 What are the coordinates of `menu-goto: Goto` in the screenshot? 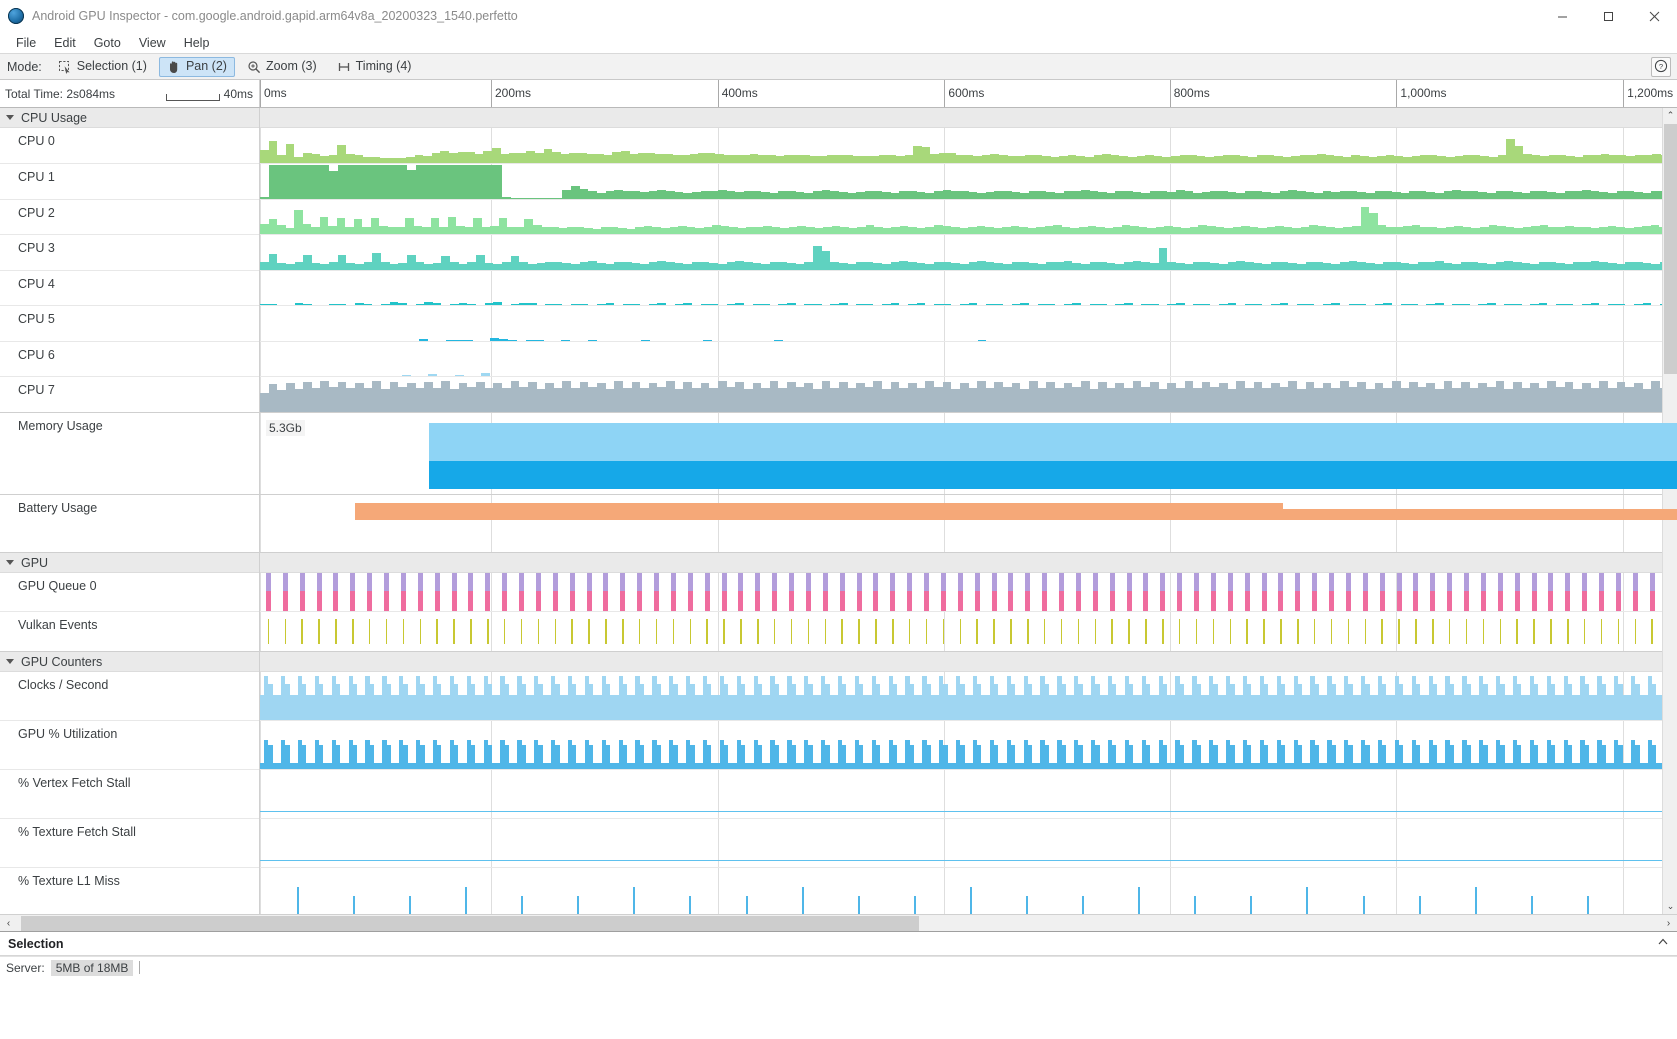 It's located at (107, 42).